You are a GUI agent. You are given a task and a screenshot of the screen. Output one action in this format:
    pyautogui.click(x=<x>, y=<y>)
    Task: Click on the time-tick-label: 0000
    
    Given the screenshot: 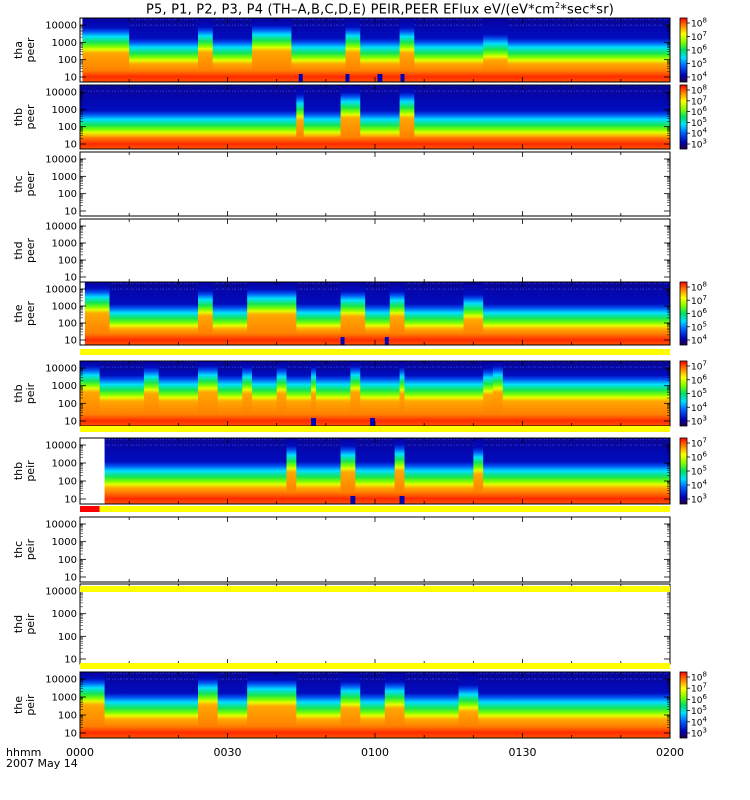 What is the action you would take?
    pyautogui.click(x=80, y=752)
    